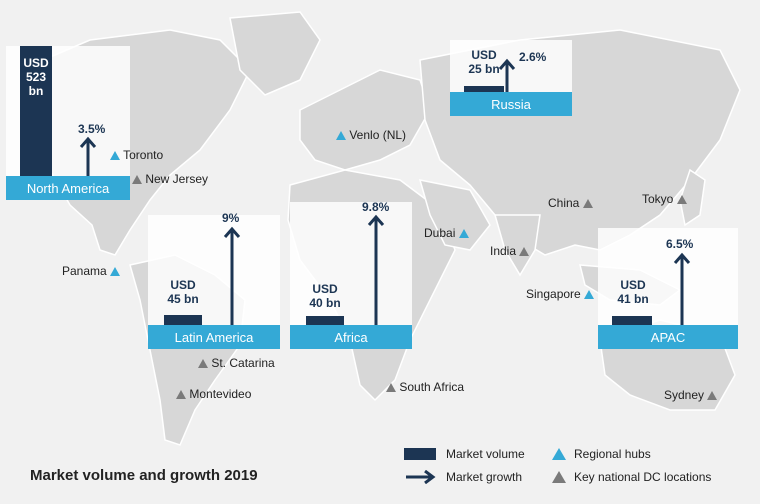 The width and height of the screenshot is (760, 504). I want to click on latin-america-volume-bar, so click(183, 320).